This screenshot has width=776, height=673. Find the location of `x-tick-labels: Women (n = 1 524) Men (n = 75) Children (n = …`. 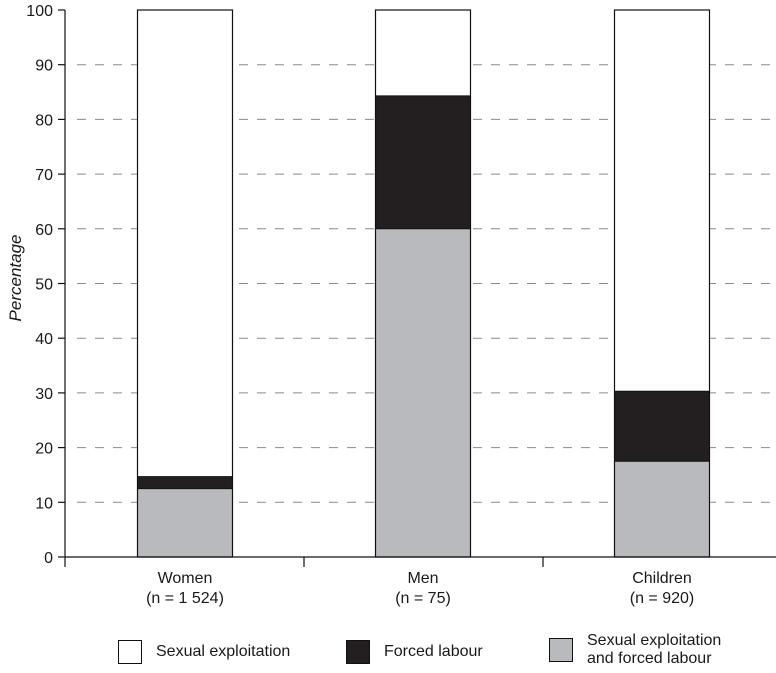

x-tick-labels: Women (n = 1 524) Men (n = 75) Children (n = … is located at coordinates (420, 588).